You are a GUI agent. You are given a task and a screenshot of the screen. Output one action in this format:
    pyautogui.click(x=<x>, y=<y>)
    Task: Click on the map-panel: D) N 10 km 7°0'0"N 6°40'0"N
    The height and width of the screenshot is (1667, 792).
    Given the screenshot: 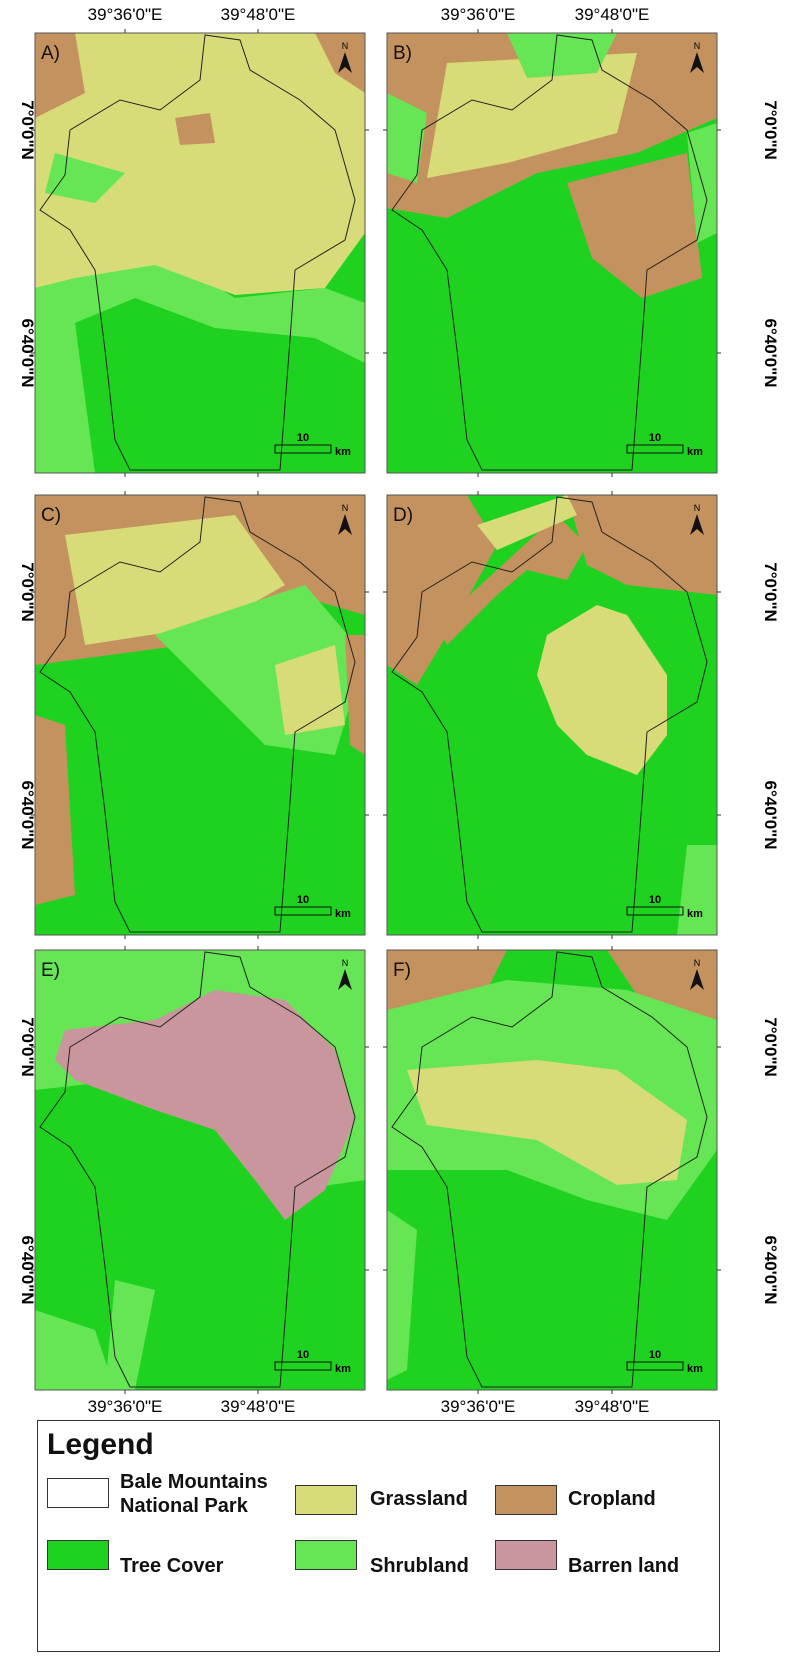 What is the action you would take?
    pyautogui.click(x=581, y=715)
    